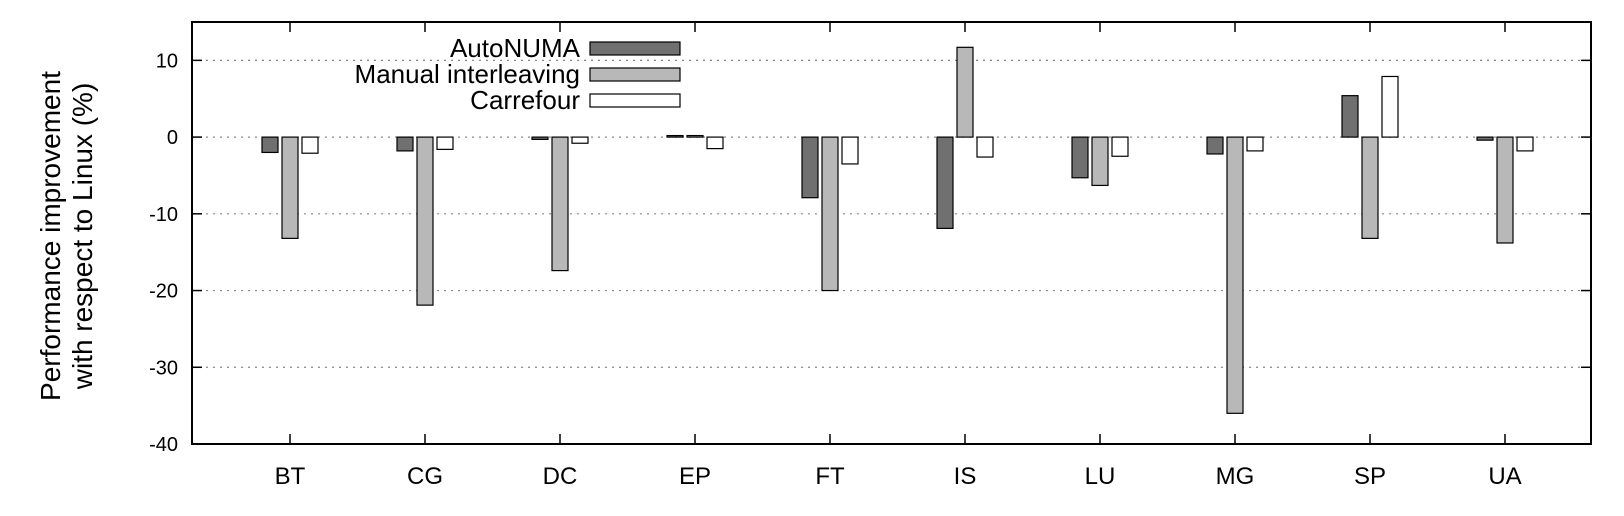 The image size is (1624, 516). What do you see at coordinates (1100, 161) in the screenshot?
I see `bar-manual-interleaving-lu` at bounding box center [1100, 161].